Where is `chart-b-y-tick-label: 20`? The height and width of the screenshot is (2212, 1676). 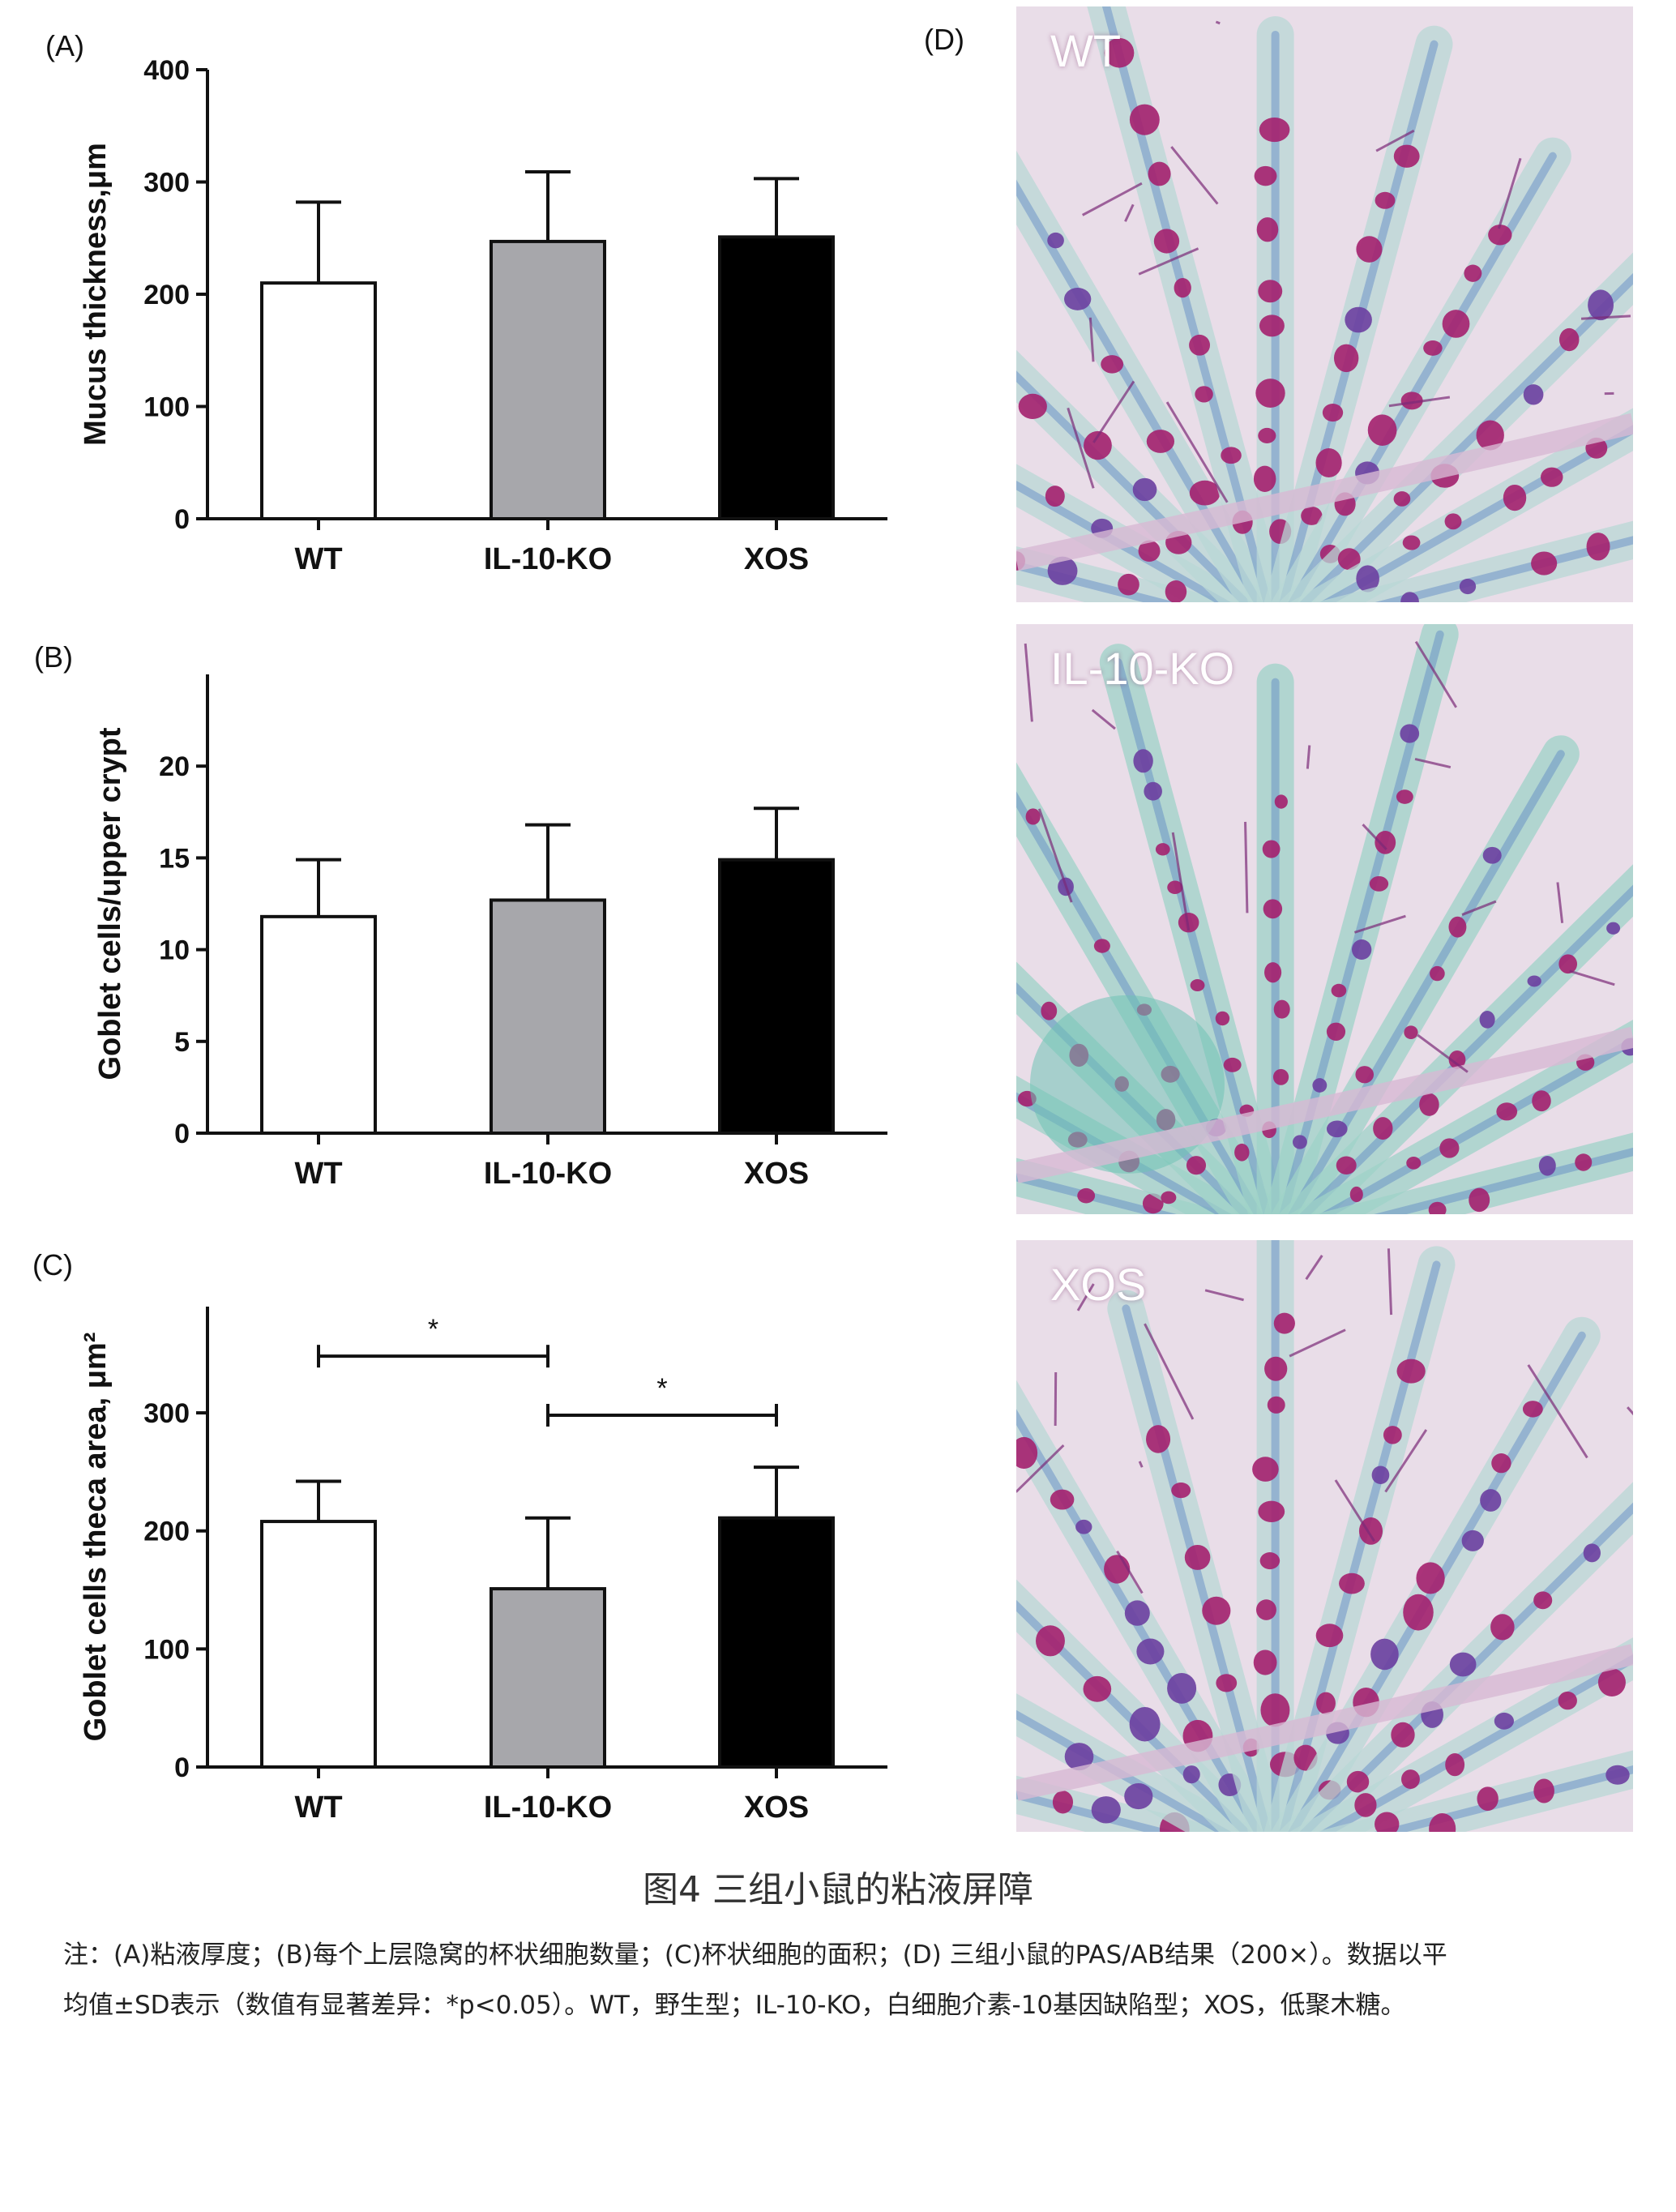
chart-b-y-tick-label: 20 is located at coordinates (174, 766).